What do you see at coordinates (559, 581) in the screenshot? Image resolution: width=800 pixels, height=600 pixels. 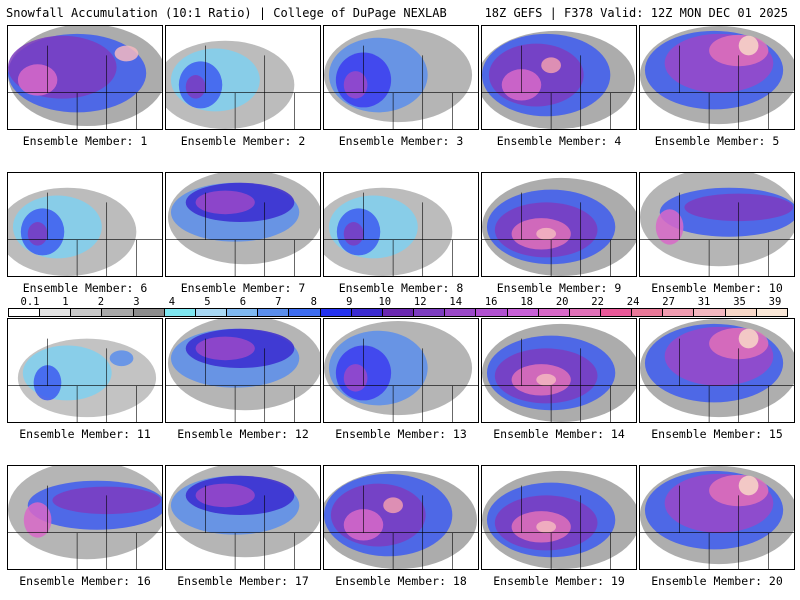 I see `ensemble-member-label: Ensemble Member: 19` at bounding box center [559, 581].